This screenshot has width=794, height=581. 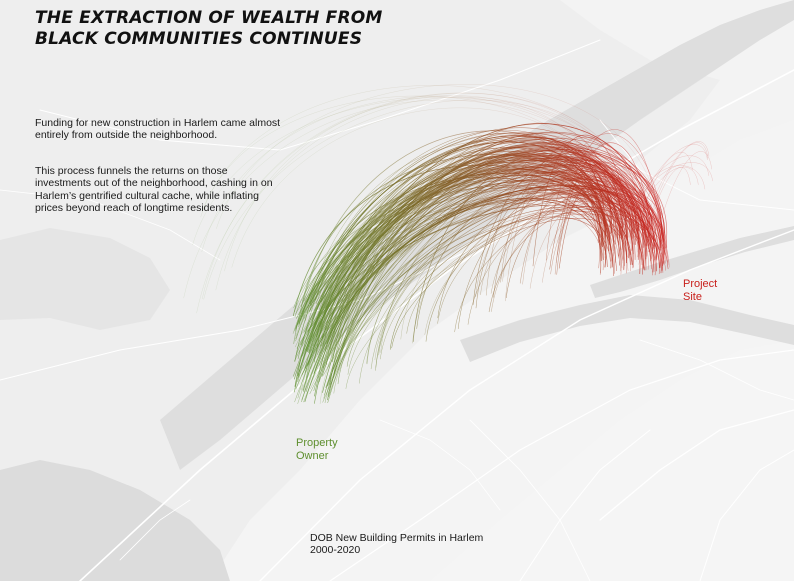 I want to click on project-site-label: Project Site, so click(x=700, y=290).